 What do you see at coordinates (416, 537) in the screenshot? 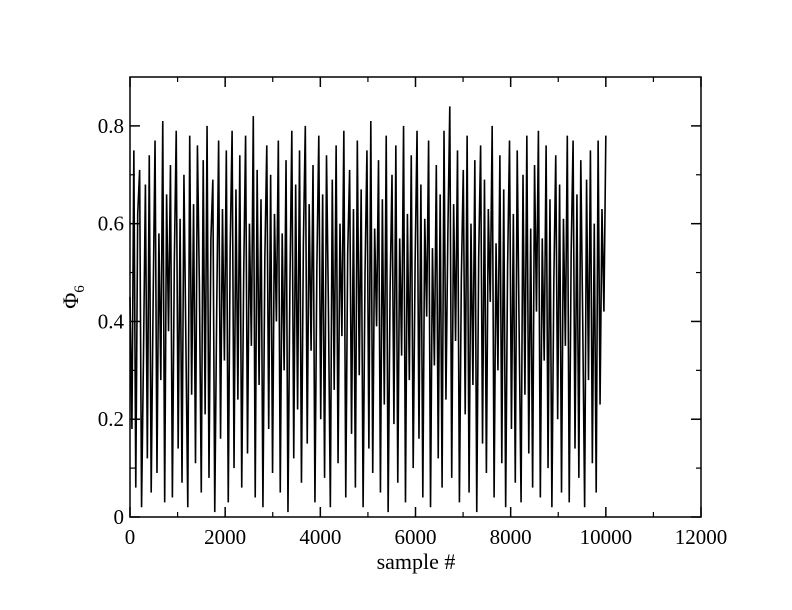
I see `x-tick-label: 6000` at bounding box center [416, 537].